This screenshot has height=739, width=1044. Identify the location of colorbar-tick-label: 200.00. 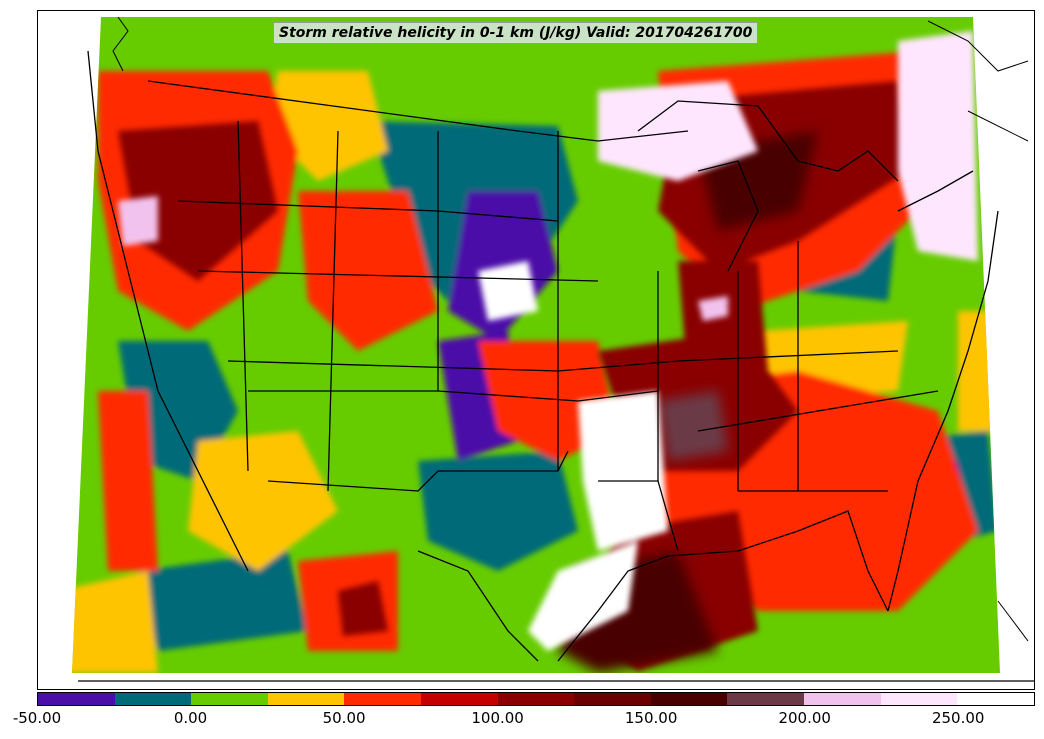
(804, 718).